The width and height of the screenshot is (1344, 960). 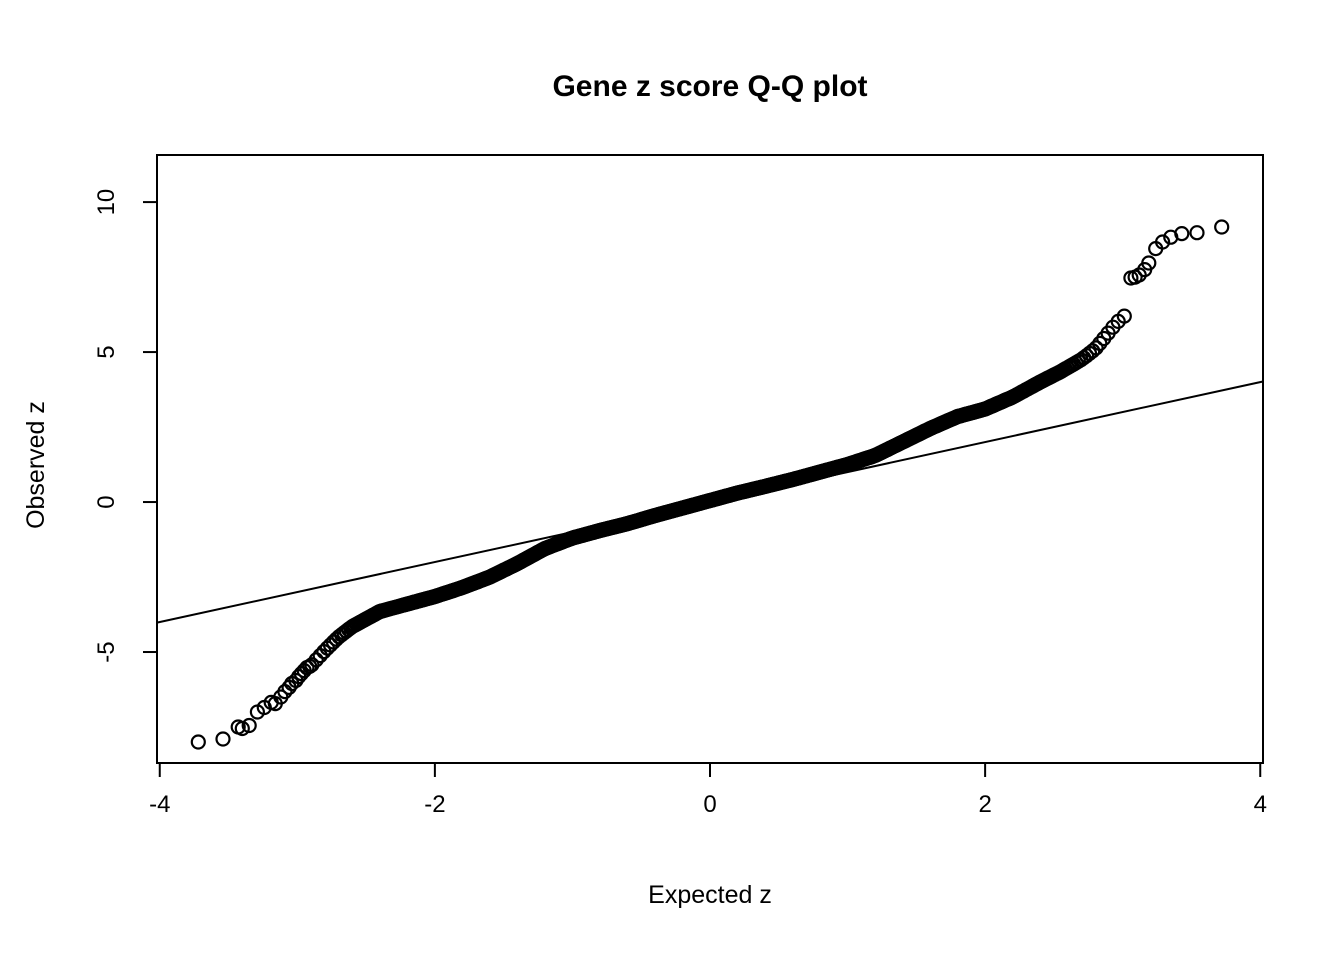 I want to click on y-tick-label: 5, so click(x=106, y=351).